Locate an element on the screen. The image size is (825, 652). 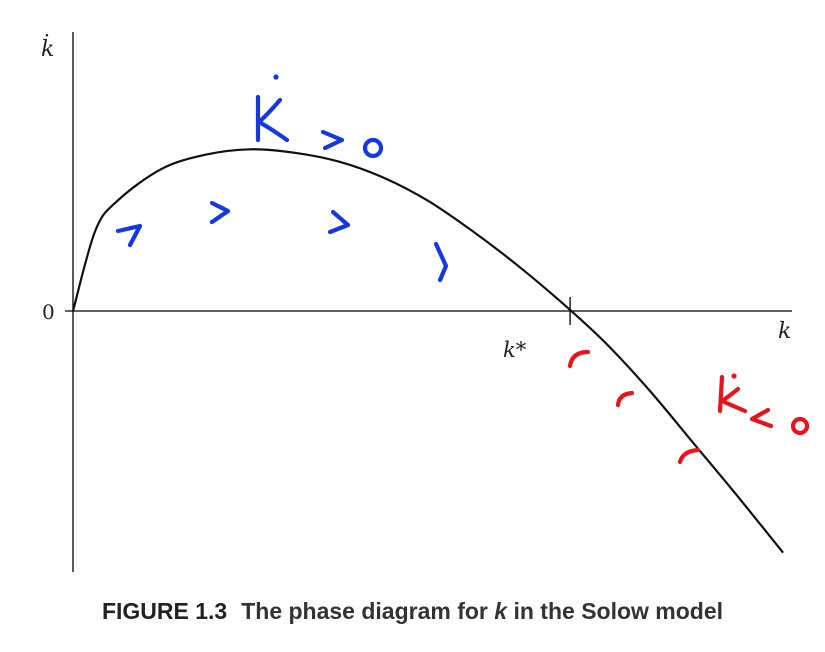
handwritten-greater-than is located at coordinates (332, 140).